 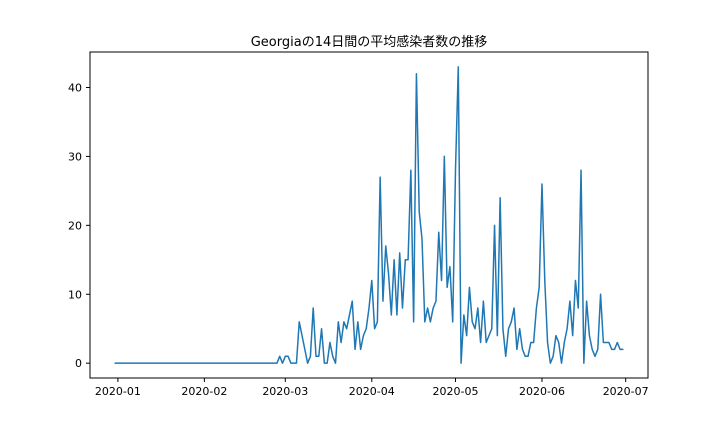 I want to click on x-tick-label: 2020-03, so click(x=285, y=391).